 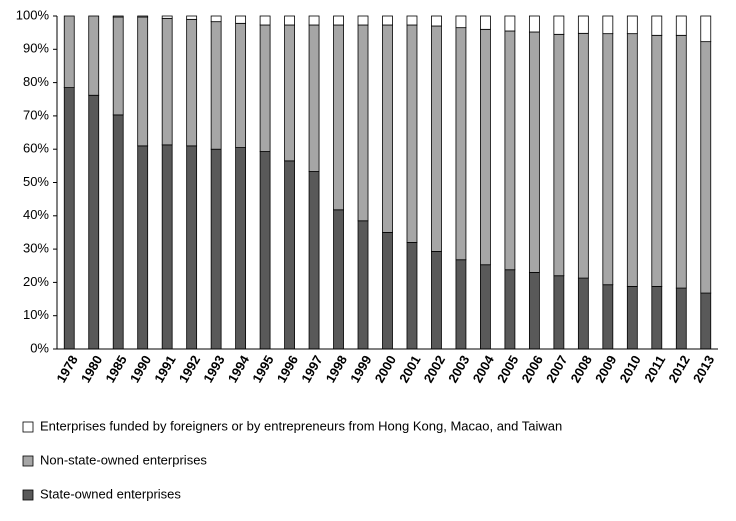 I want to click on x-tick-label: 2003, so click(x=458, y=369).